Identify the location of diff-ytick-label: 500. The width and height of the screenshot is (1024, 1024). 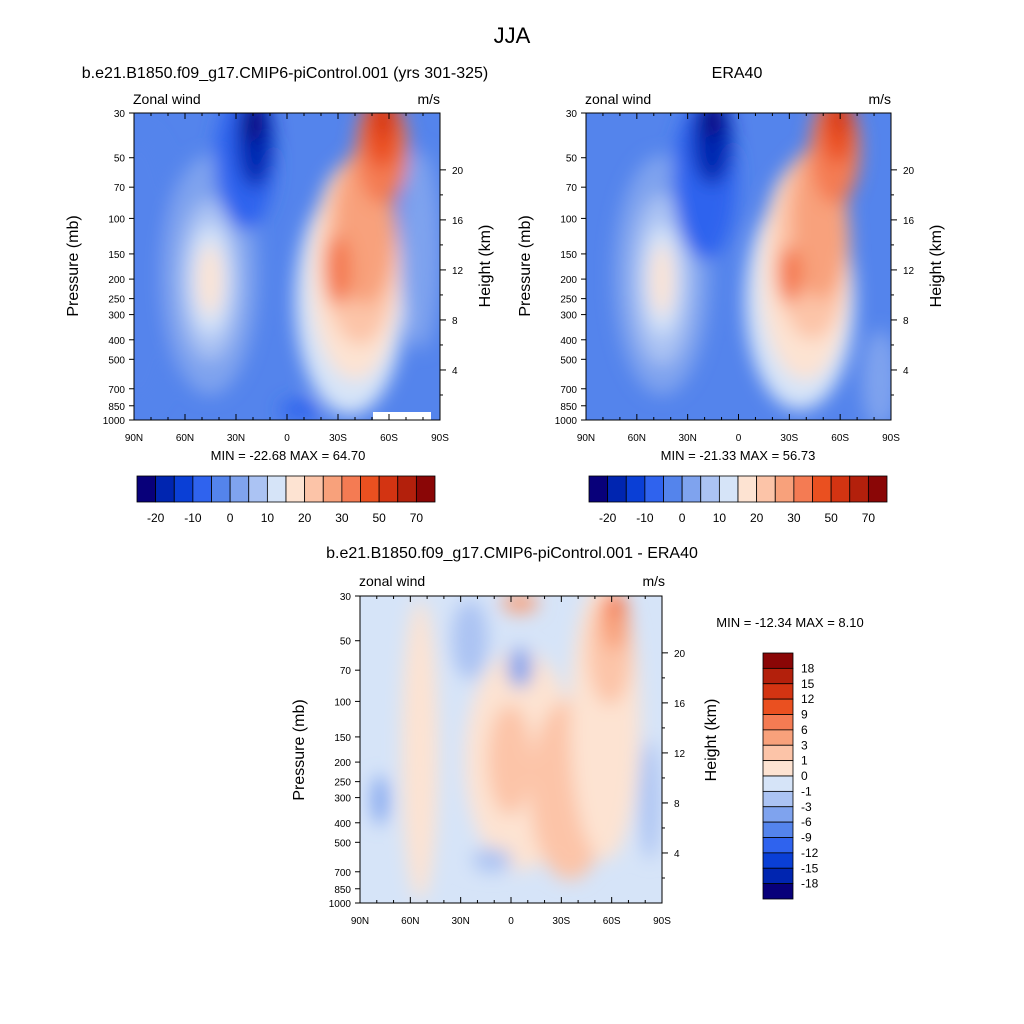
(342, 843).